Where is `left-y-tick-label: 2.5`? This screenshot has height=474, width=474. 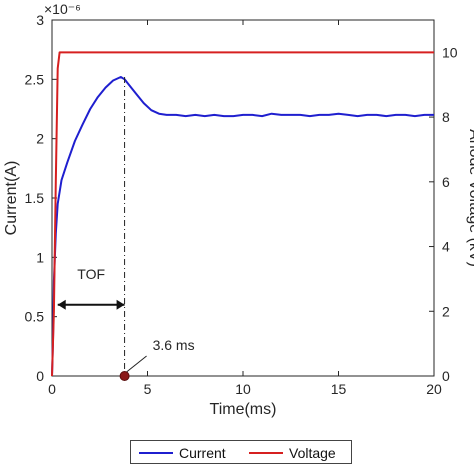
left-y-tick-label: 2.5 is located at coordinates (35, 79).